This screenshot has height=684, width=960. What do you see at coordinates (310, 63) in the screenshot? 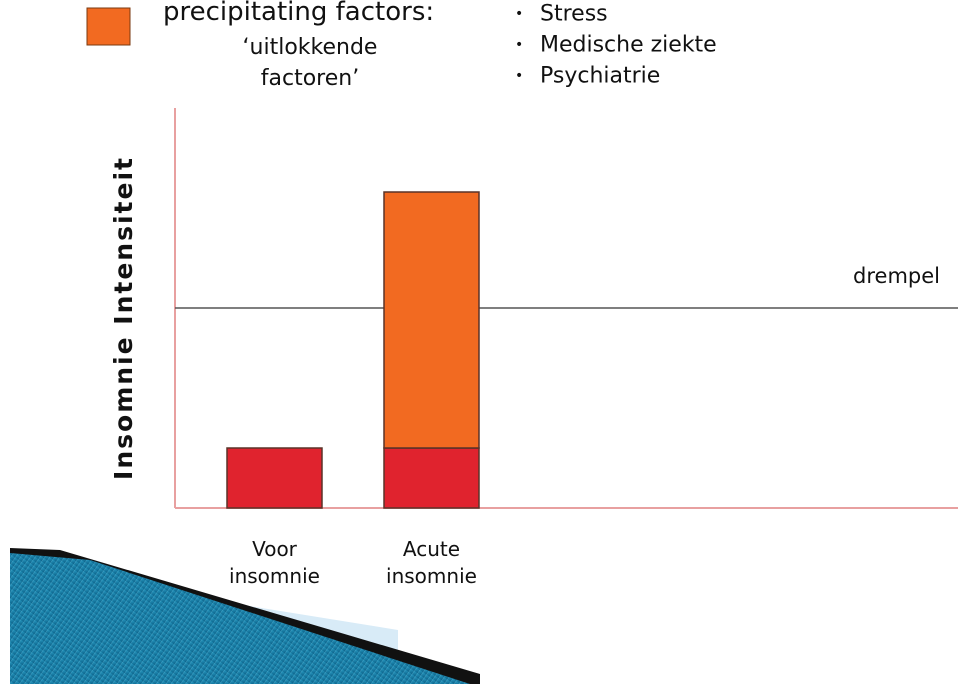
I see `subtitle: ‘uitlokkende factoren’` at bounding box center [310, 63].